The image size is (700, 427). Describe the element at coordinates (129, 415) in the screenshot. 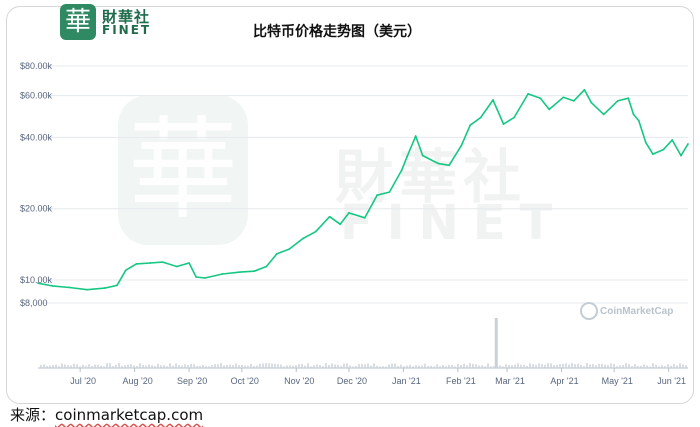

I see `source-link: coinmarketcap.com` at that location.